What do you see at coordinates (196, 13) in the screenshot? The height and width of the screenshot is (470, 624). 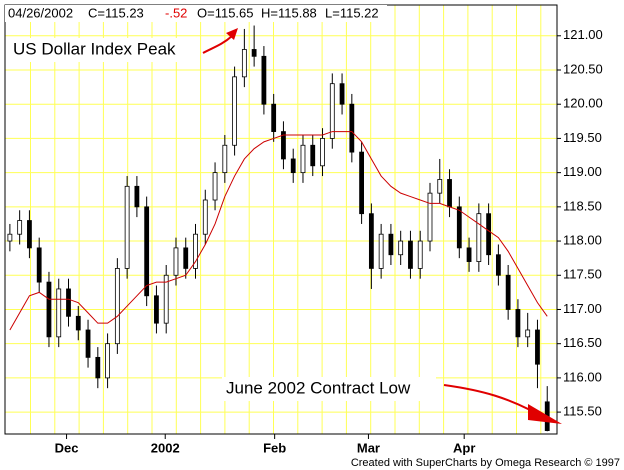 I see `header-box` at bounding box center [196, 13].